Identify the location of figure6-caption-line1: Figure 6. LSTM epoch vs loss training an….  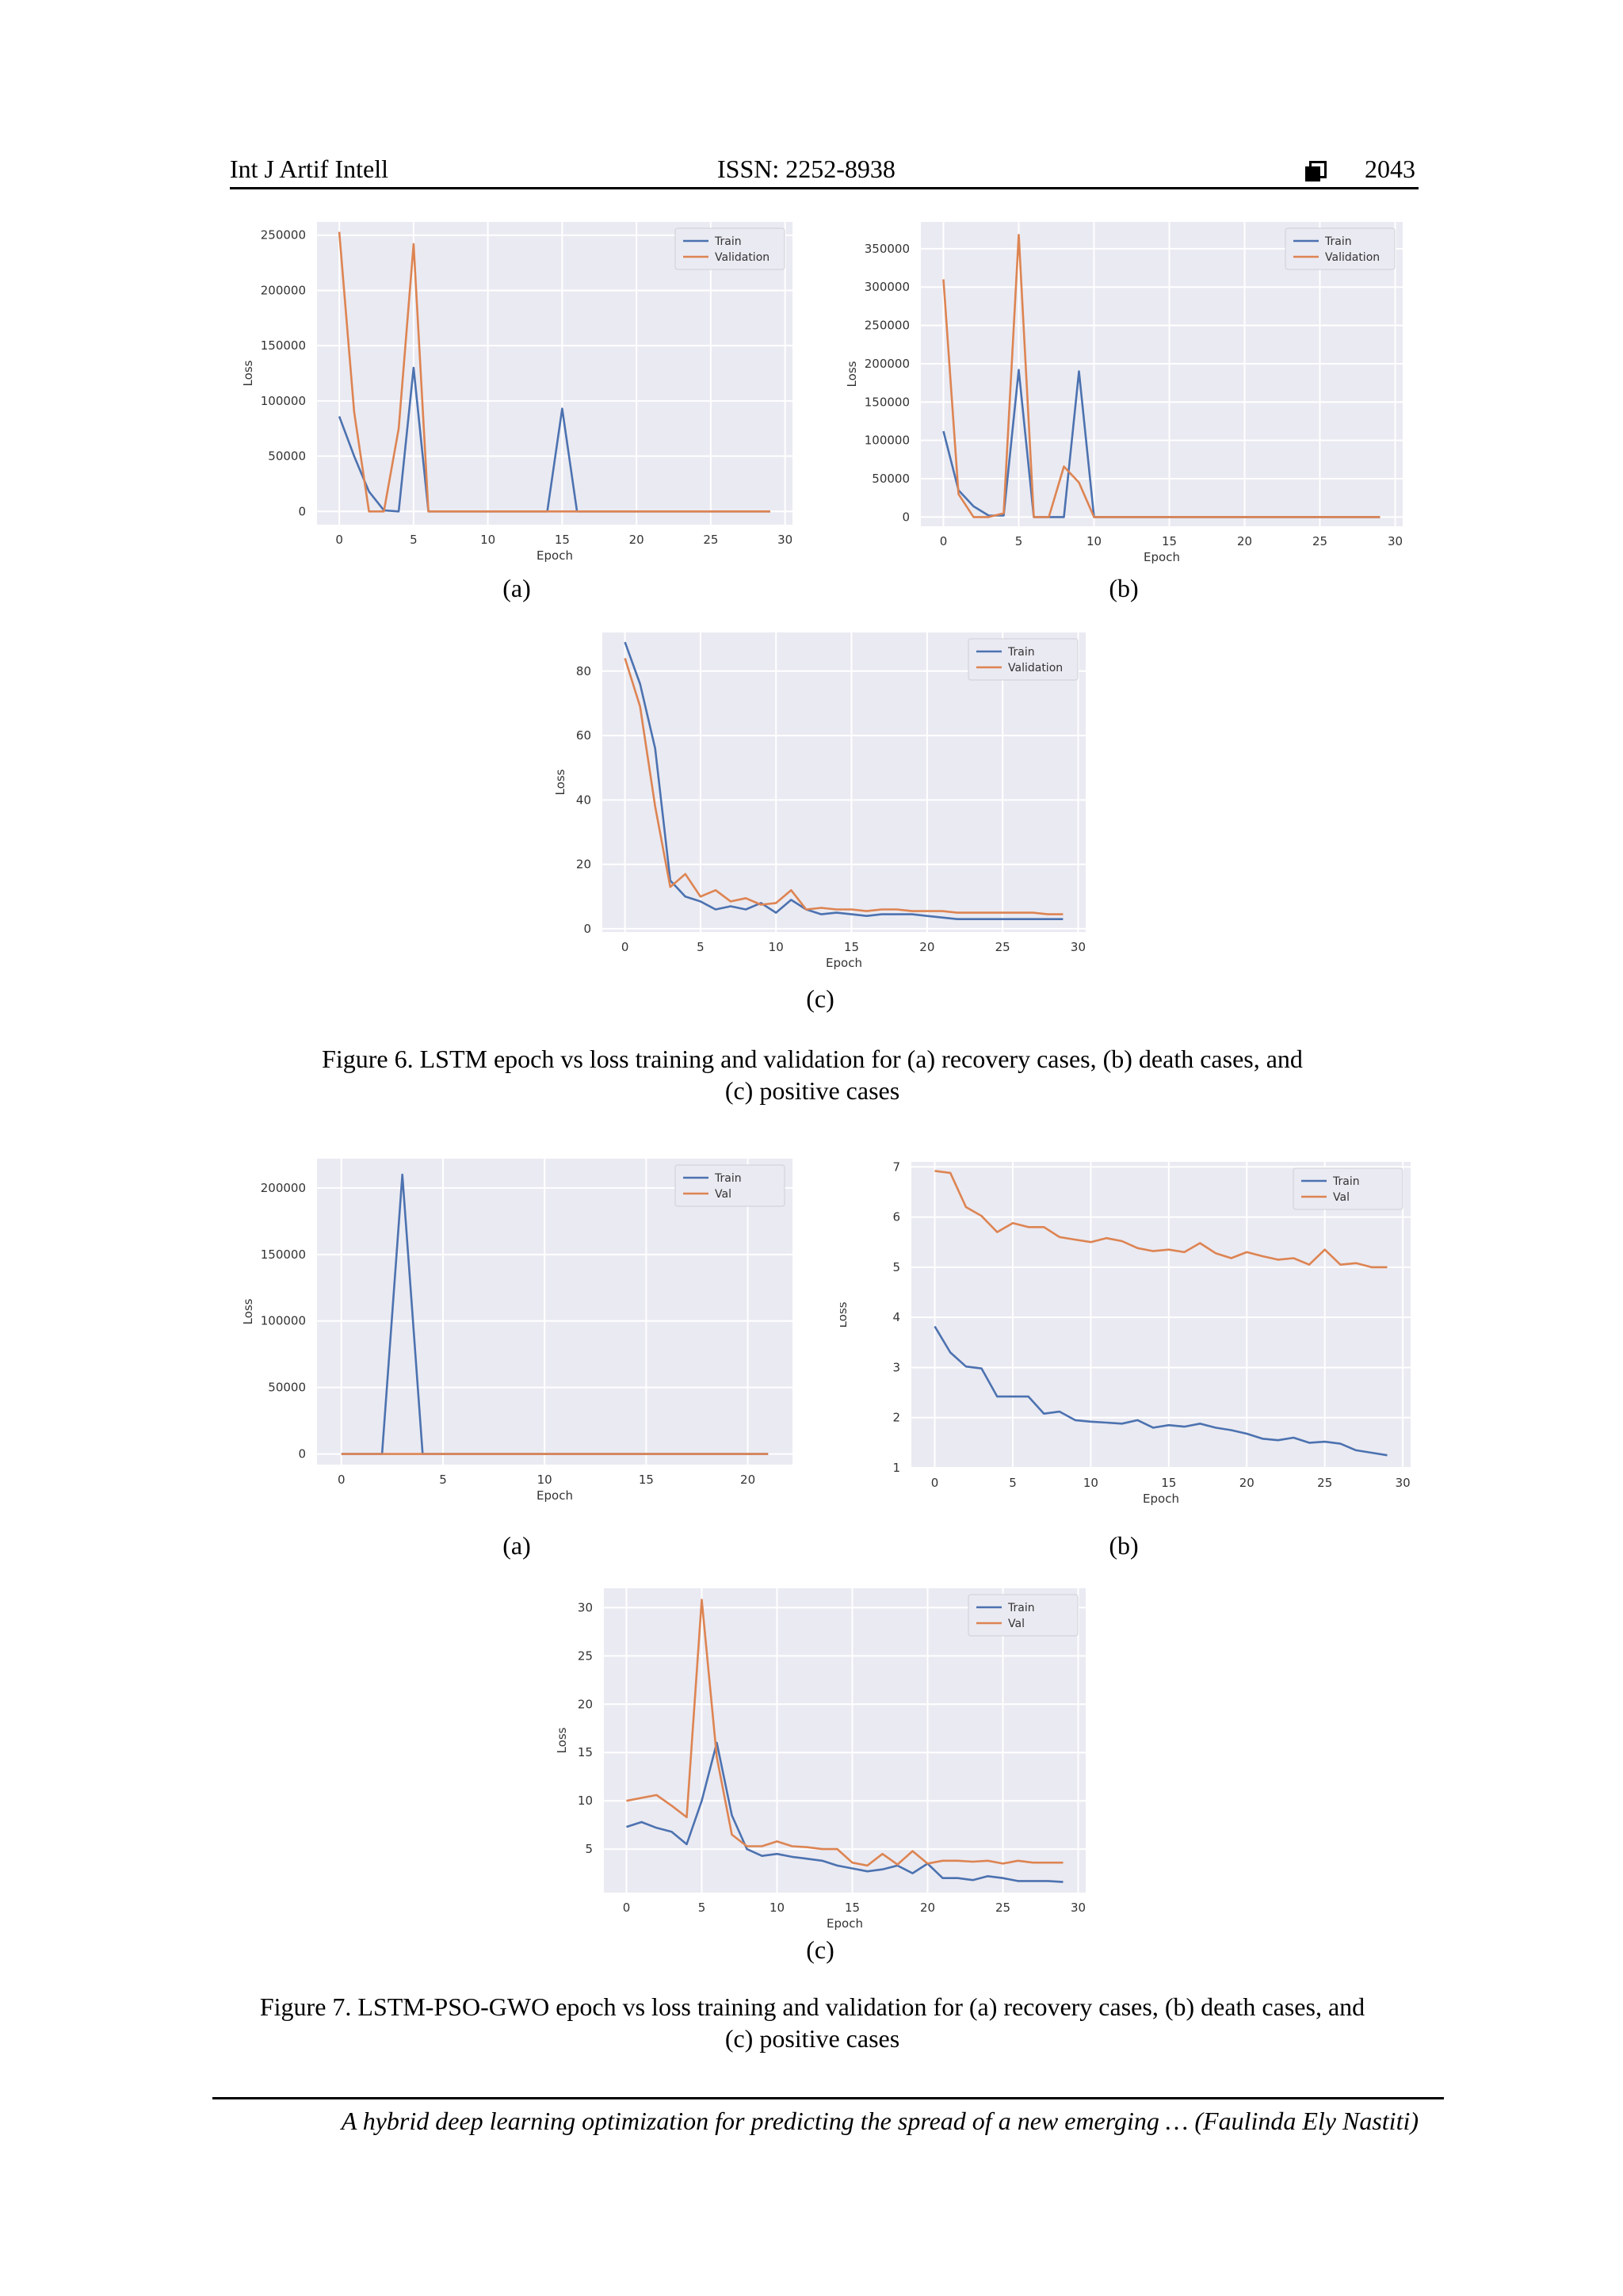
(813, 1059).